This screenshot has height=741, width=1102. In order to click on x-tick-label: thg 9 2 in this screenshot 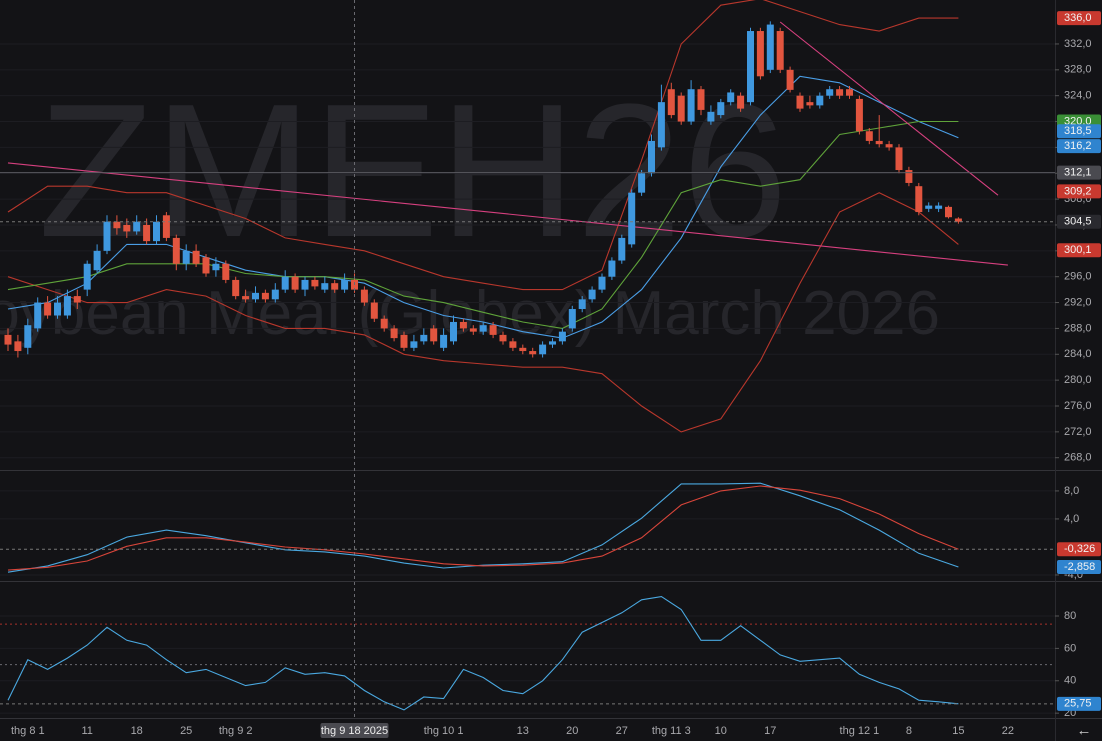, I will do `click(236, 731)`.